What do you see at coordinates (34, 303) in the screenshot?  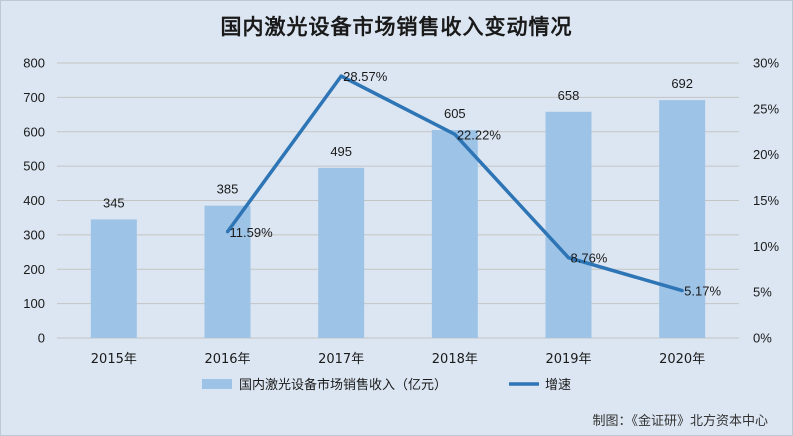 I see `y-left-tick-label: 100` at bounding box center [34, 303].